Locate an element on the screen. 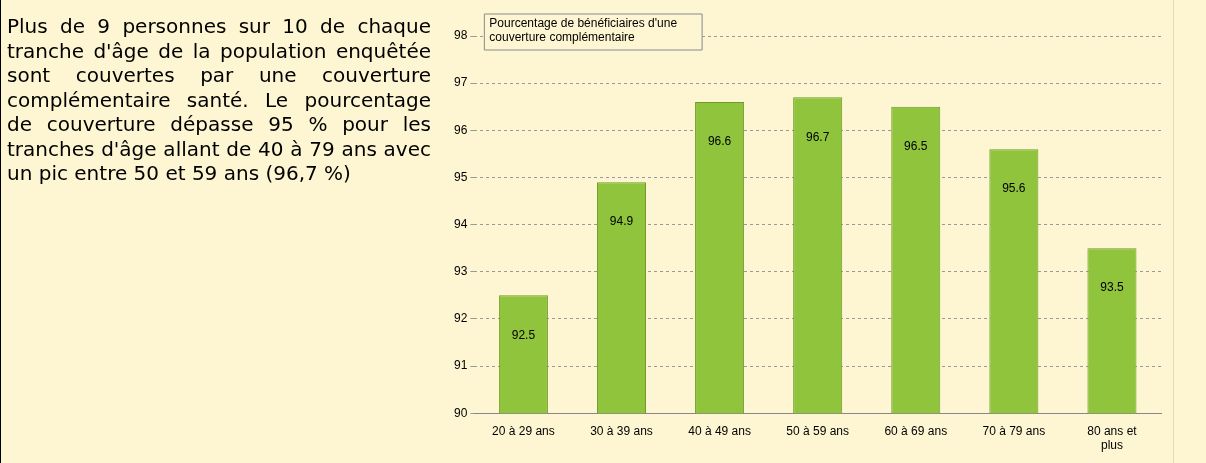 Image resolution: width=1206 pixels, height=463 pixels. y-tick-label: 91 is located at coordinates (460, 365).